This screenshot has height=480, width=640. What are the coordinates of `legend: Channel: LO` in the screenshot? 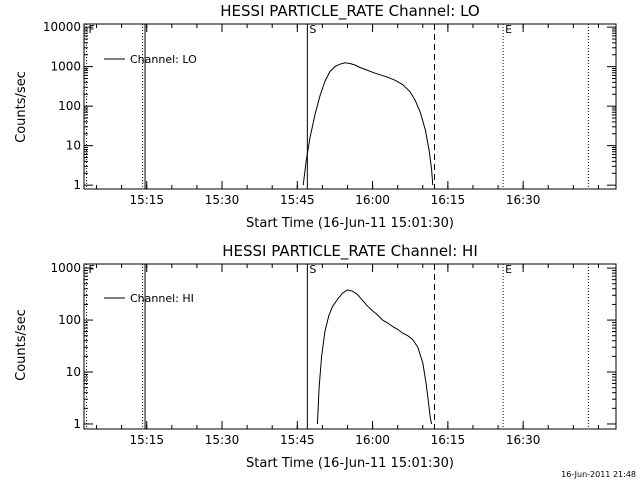 It's located at (150, 59).